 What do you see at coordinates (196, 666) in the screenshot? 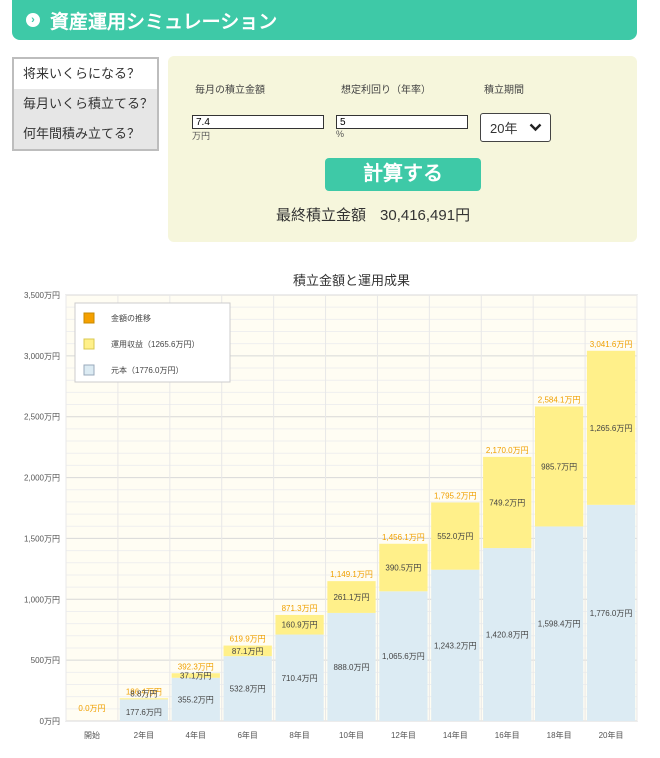
I see `total-label: 392.3万円` at bounding box center [196, 666].